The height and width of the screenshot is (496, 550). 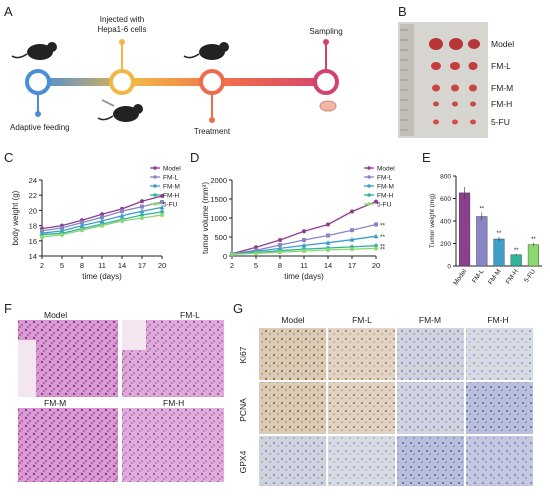 What do you see at coordinates (218, 180) in the screenshot?
I see `y-tick-label: 2000` at bounding box center [218, 180].